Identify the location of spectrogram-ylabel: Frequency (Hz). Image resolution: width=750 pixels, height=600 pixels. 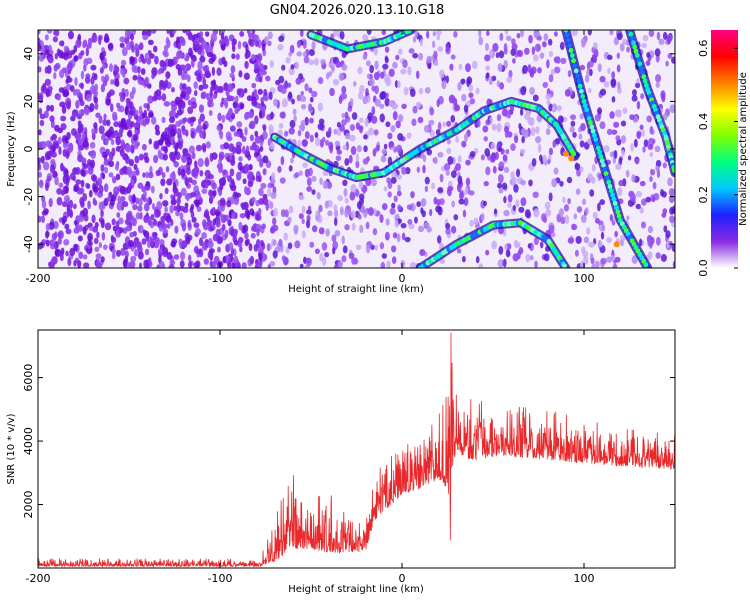
(11, 149).